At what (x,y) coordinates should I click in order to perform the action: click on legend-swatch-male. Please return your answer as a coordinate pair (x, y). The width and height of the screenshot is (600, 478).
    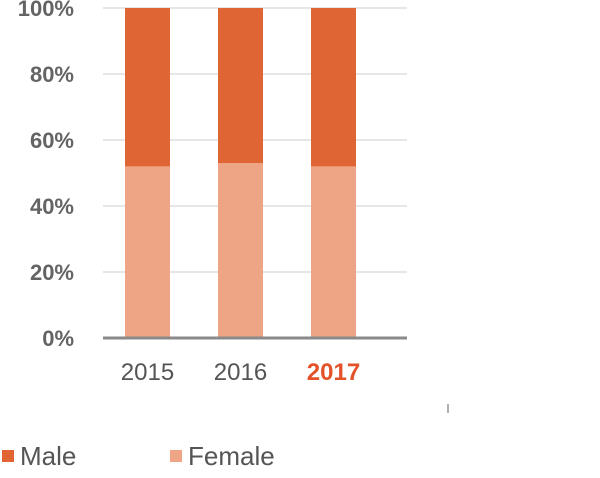
    Looking at the image, I should click on (8, 456).